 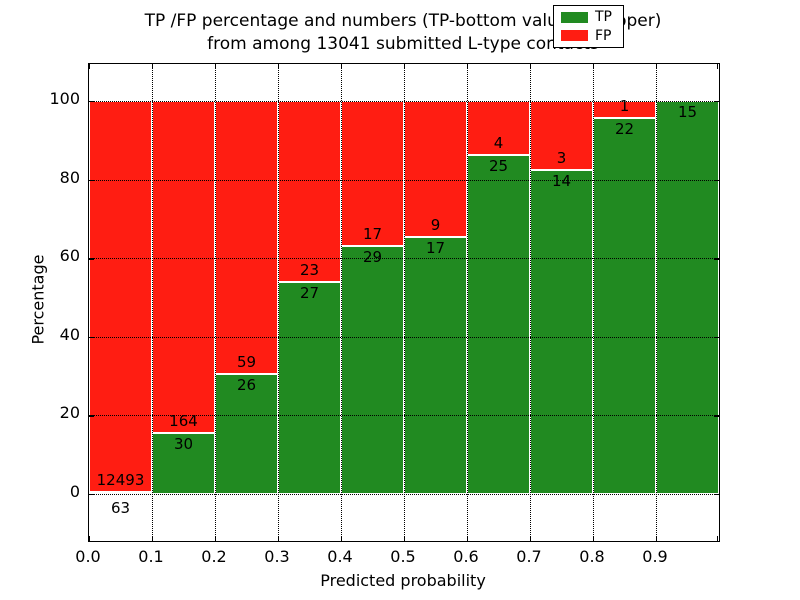 What do you see at coordinates (403, 580) in the screenshot?
I see `x-axis-label: Predicted probability` at bounding box center [403, 580].